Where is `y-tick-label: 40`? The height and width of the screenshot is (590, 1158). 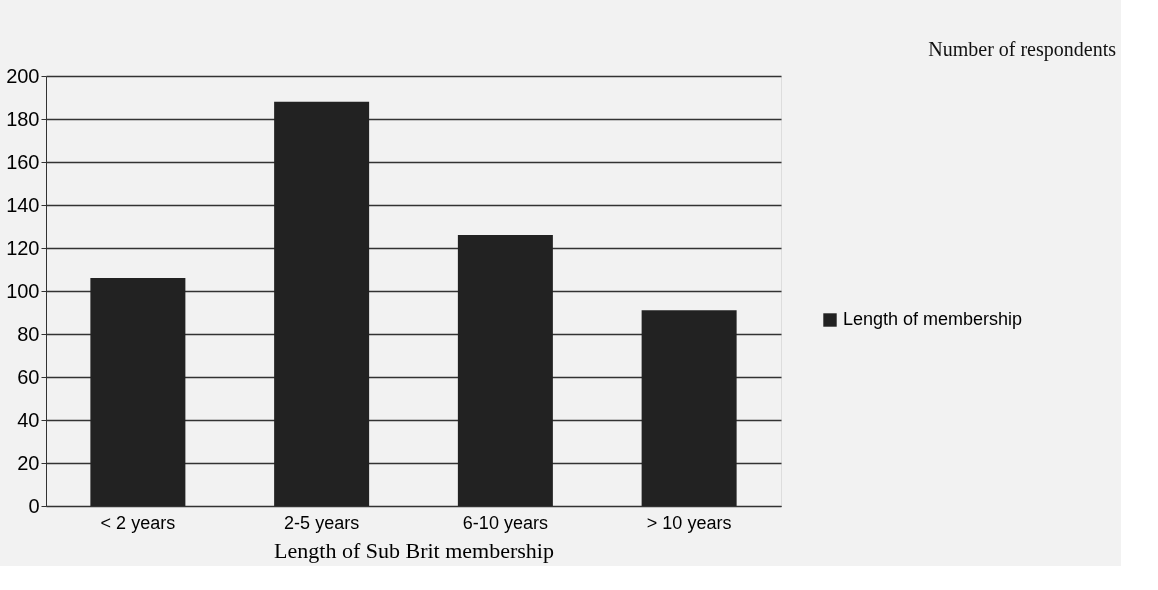
y-tick-label: 40 is located at coordinates (28, 419).